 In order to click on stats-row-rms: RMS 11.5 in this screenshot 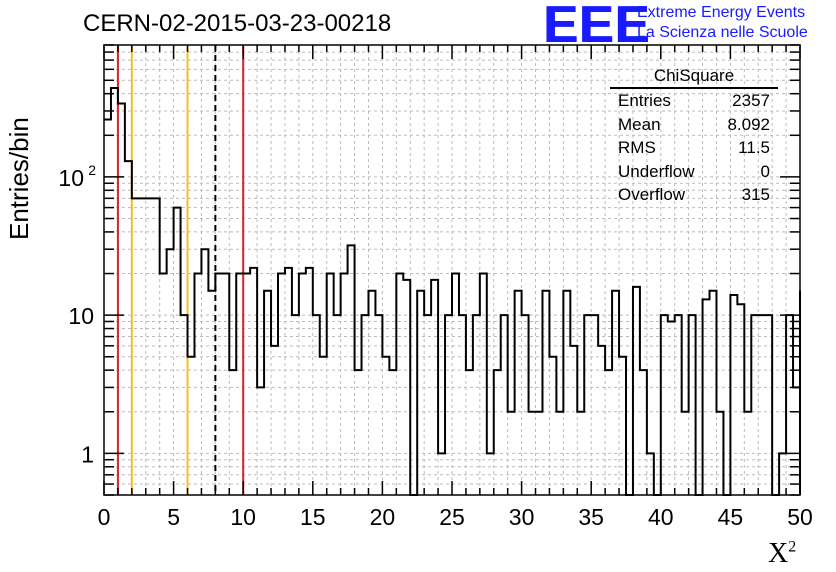, I will do `click(694, 150)`.